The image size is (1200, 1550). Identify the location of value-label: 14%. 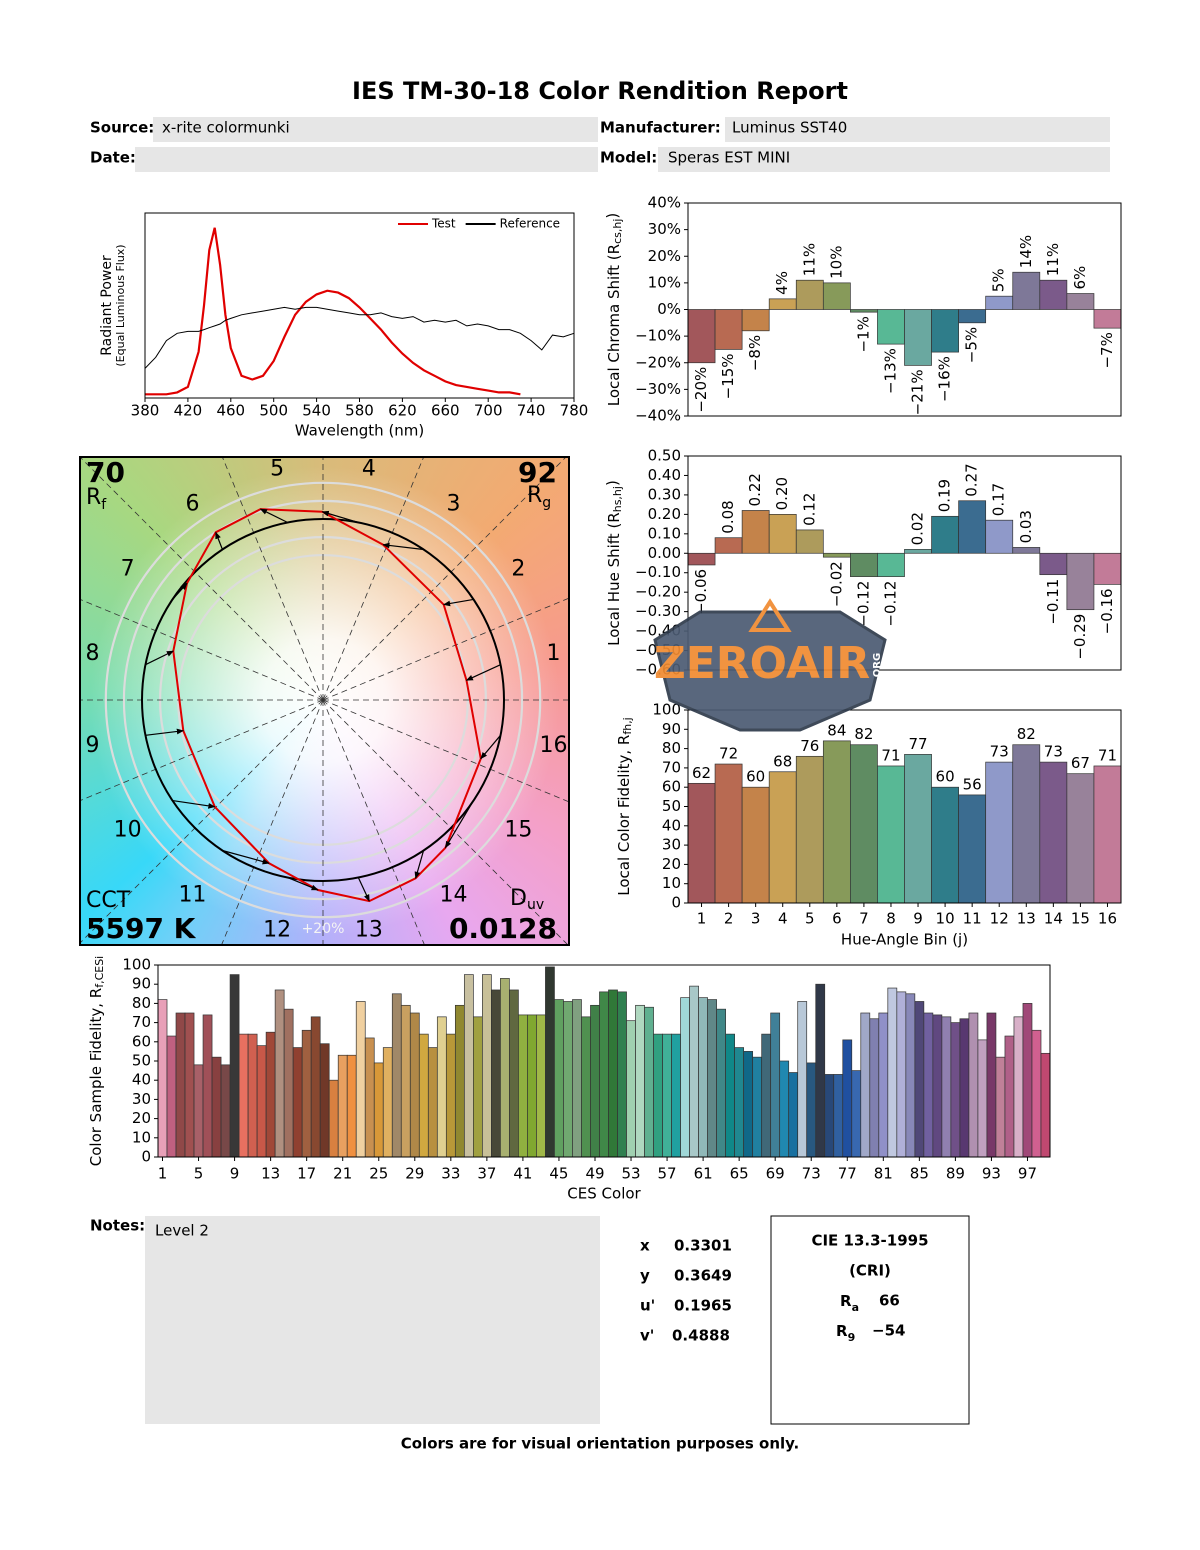
(1026, 251).